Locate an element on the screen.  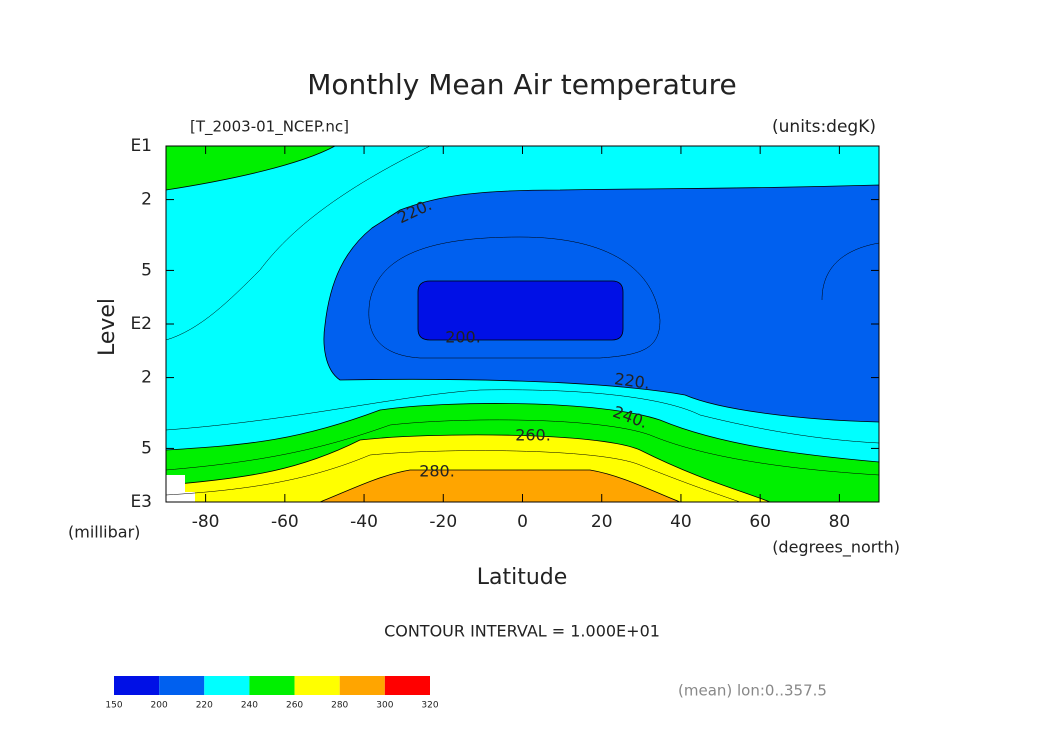
x-tick-label: 40 is located at coordinates (681, 522).